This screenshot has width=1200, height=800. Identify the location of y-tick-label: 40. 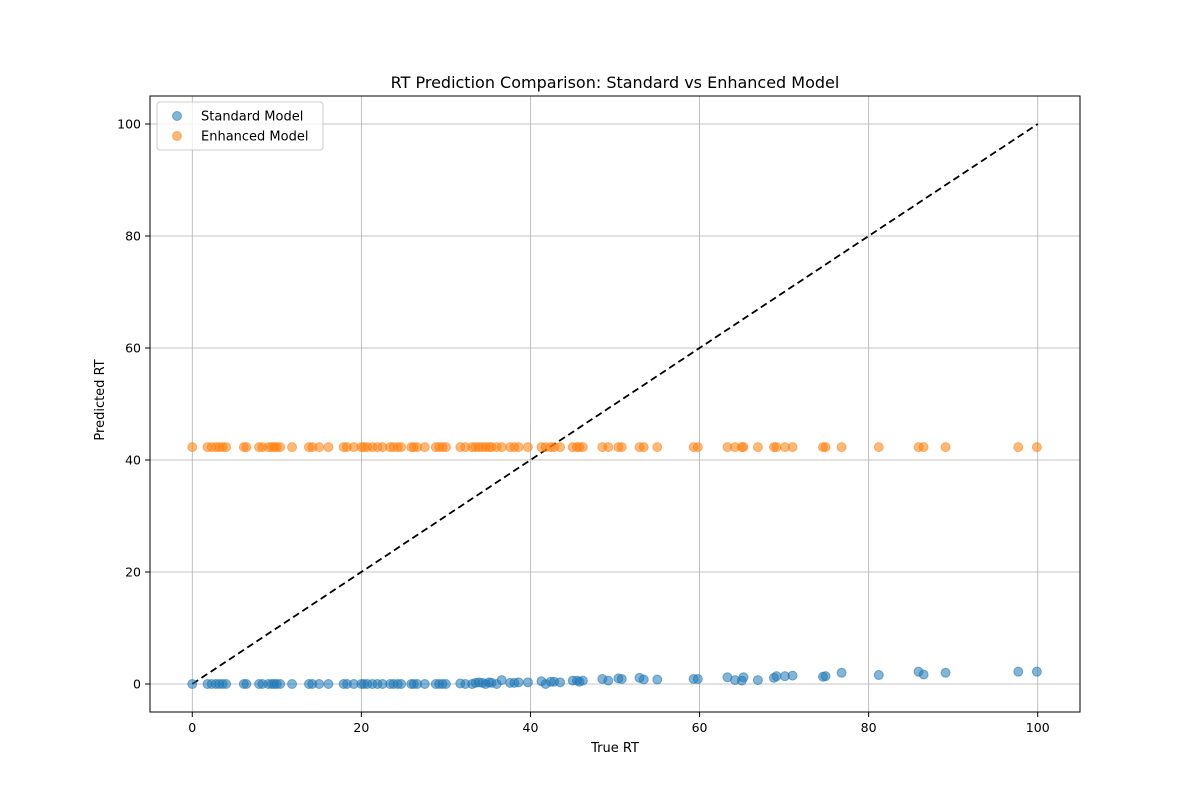
(133, 460).